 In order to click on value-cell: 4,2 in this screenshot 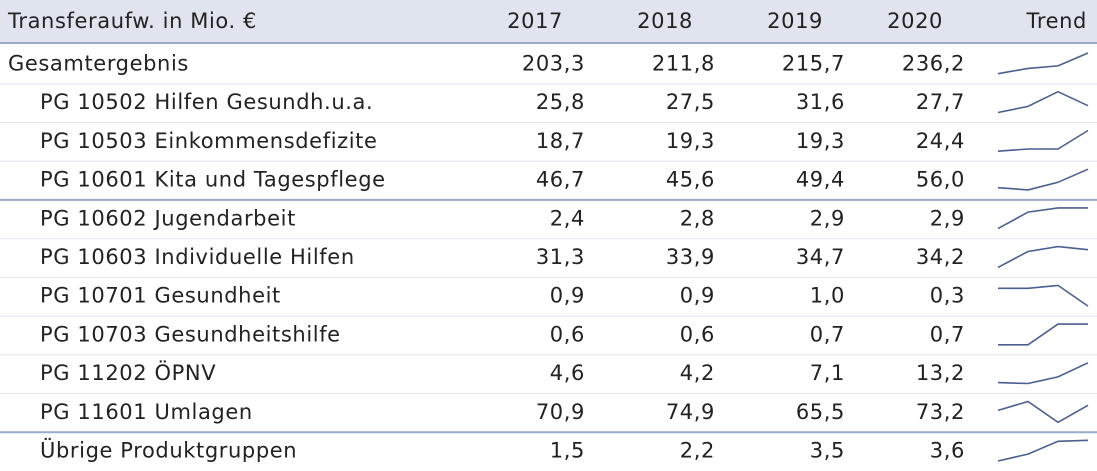, I will do `click(697, 373)`.